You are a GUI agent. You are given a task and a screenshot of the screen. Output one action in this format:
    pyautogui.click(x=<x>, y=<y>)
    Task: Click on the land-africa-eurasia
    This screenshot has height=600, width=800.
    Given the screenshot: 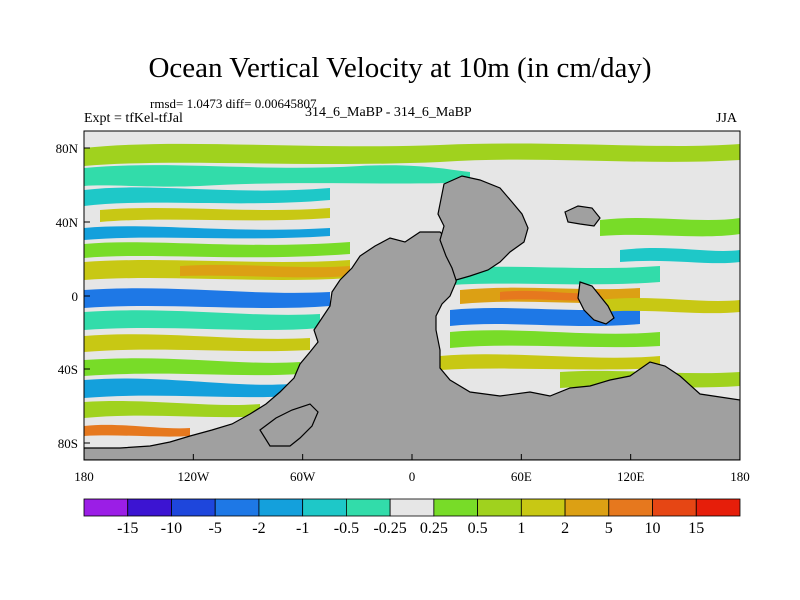 What is the action you would take?
    pyautogui.click(x=483, y=228)
    